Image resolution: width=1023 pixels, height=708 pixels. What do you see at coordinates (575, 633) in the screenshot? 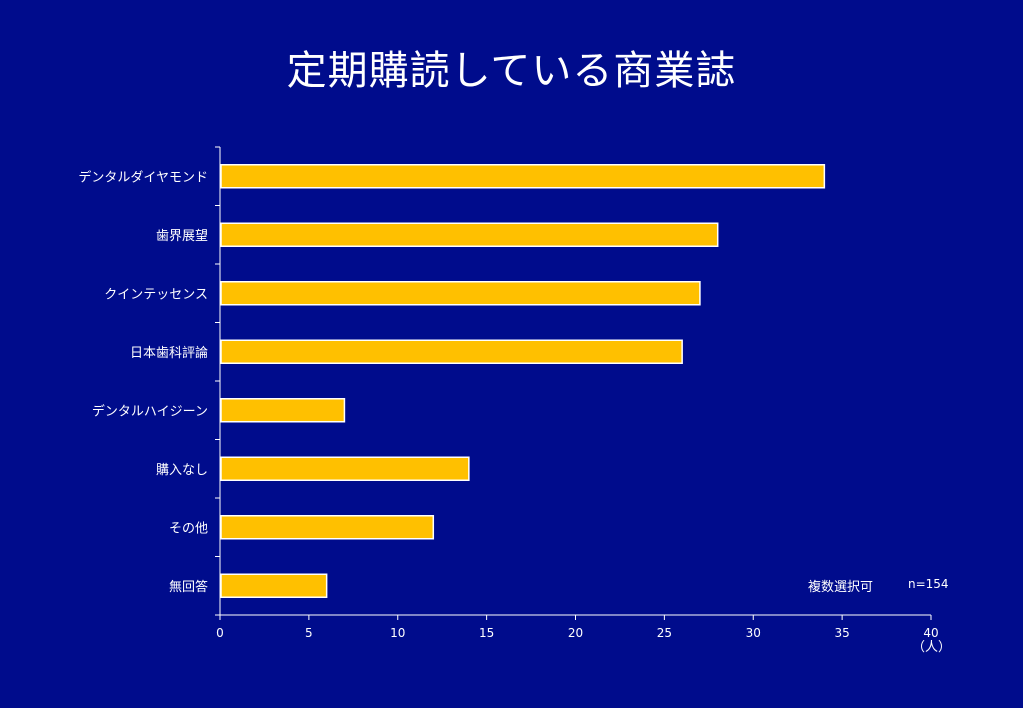
I see `x-tick-label: 20` at bounding box center [575, 633].